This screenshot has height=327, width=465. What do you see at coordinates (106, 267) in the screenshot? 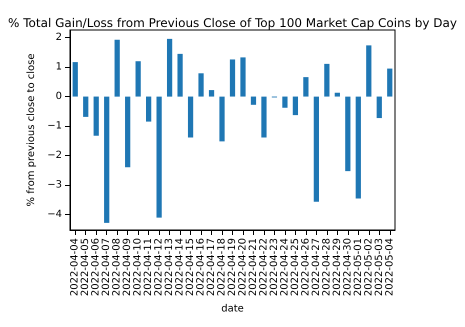
I see `x-tick-label: 2022-04-07` at bounding box center [106, 267].